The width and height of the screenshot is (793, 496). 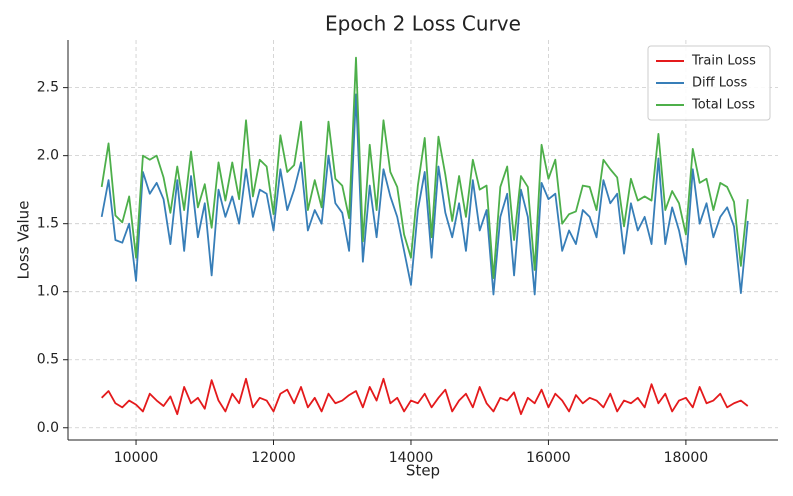 I want to click on legend-box, so click(x=709, y=83).